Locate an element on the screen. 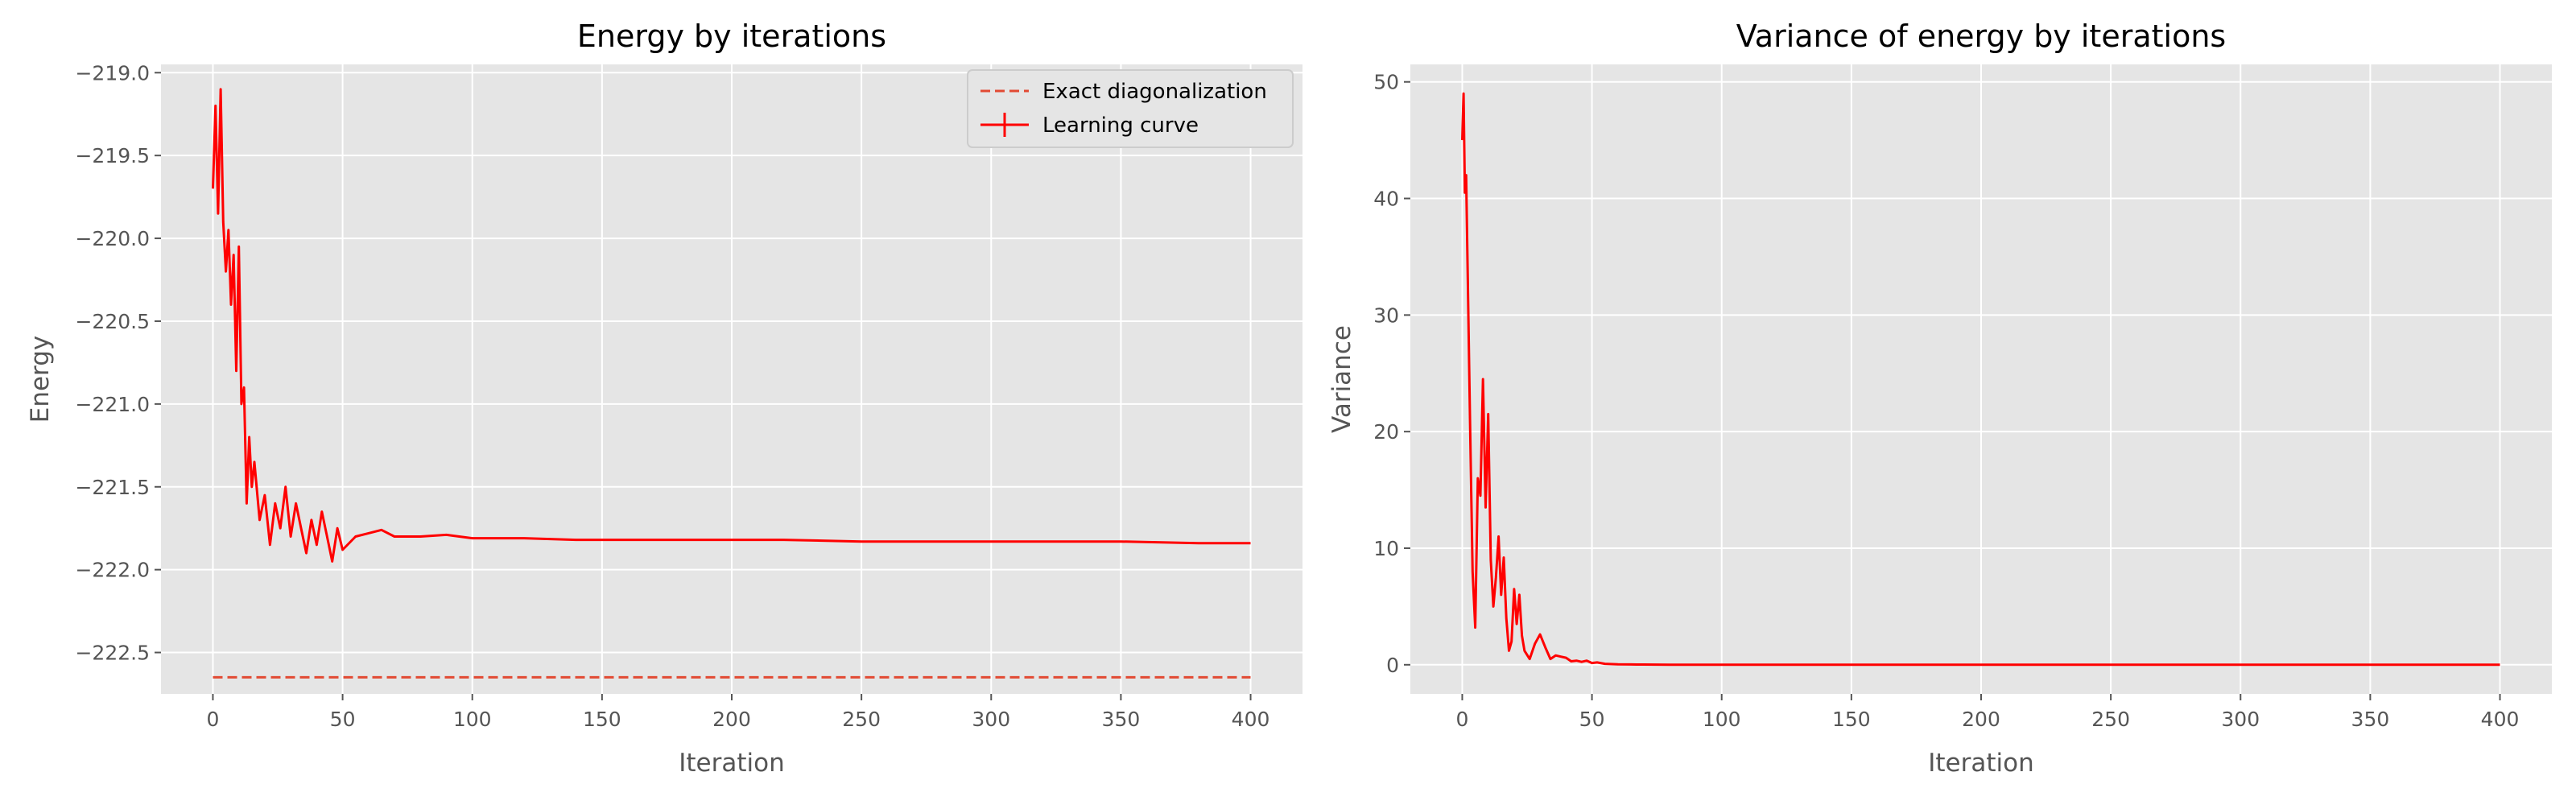 The width and height of the screenshot is (2576, 805). energy-y-tick-label: −221.5 is located at coordinates (112, 487).